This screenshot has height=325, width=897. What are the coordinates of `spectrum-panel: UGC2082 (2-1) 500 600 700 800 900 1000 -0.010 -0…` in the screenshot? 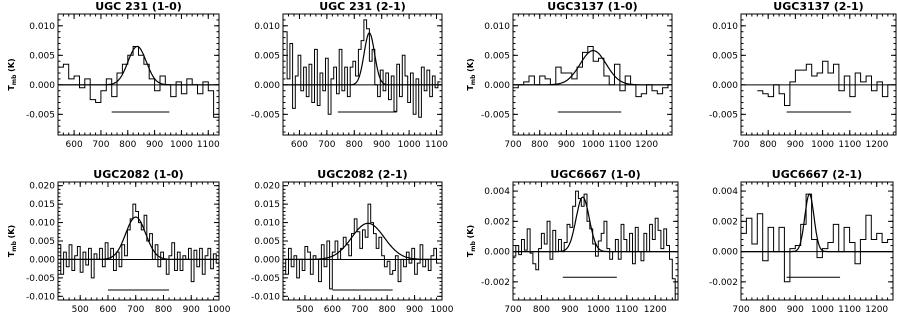 It's located at (352, 241).